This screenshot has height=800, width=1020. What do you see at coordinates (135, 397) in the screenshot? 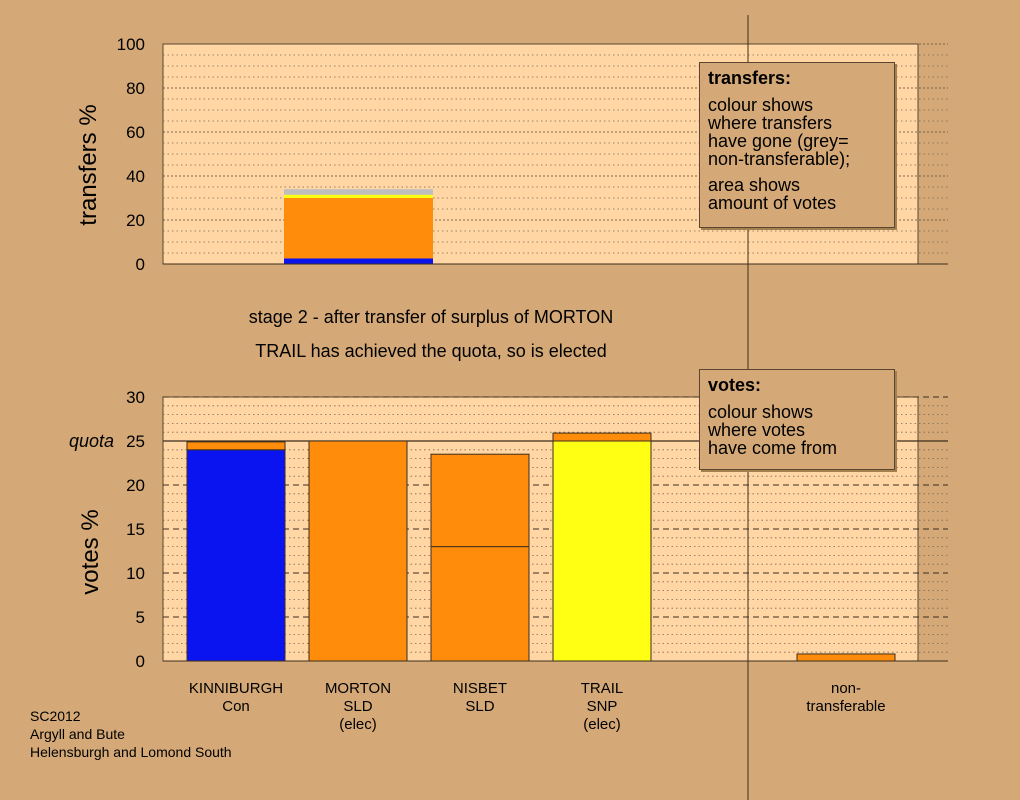
I see `votes-tick-label: 30` at bounding box center [135, 397].